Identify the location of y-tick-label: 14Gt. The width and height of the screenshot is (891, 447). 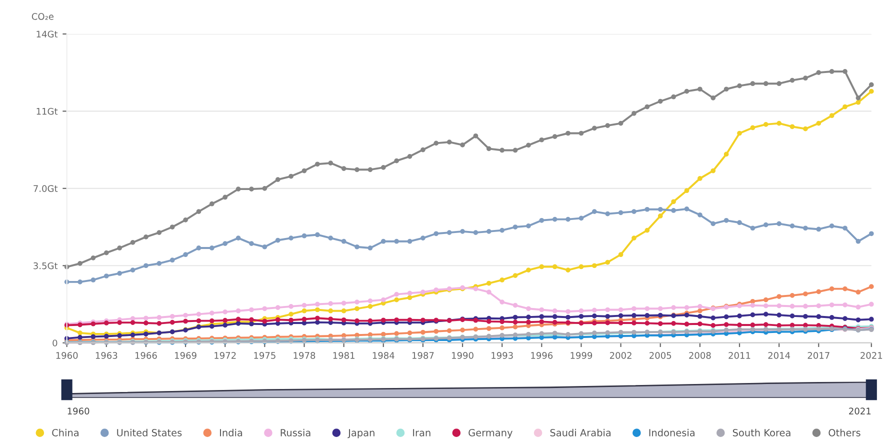
(47, 34).